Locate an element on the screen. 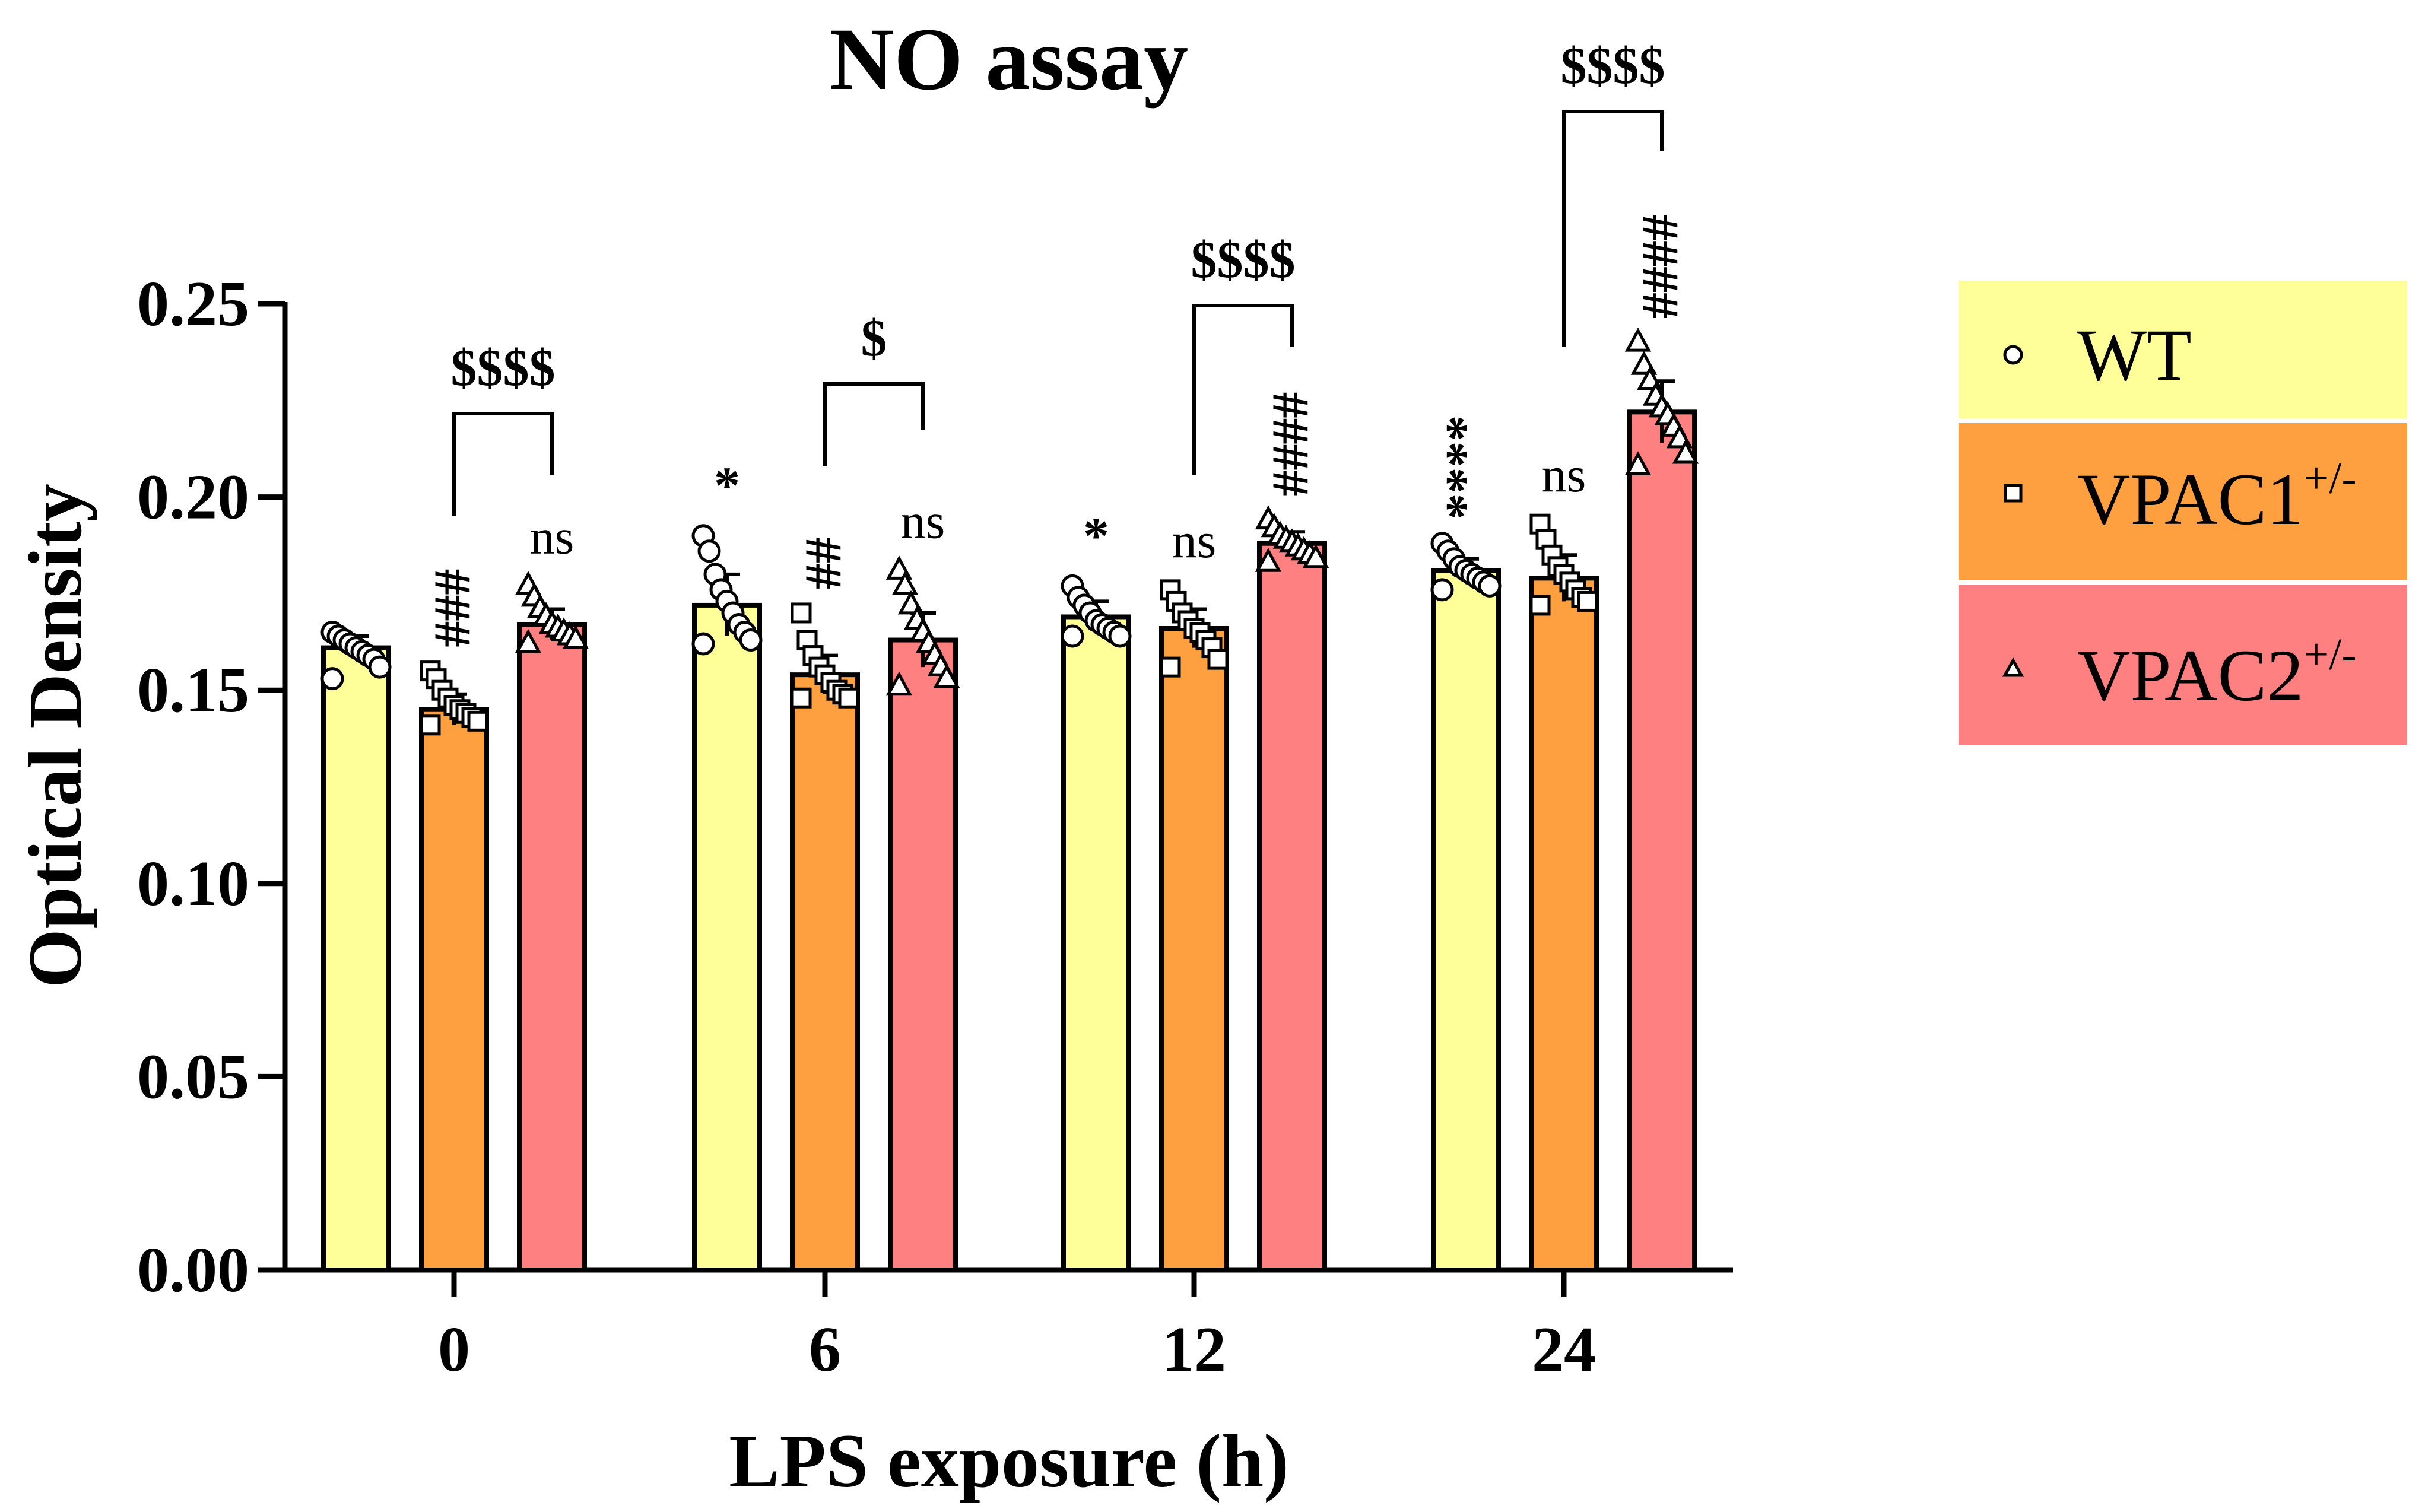 This screenshot has width=2425, height=1512. y-tick-label: 0.25 is located at coordinates (193, 304).